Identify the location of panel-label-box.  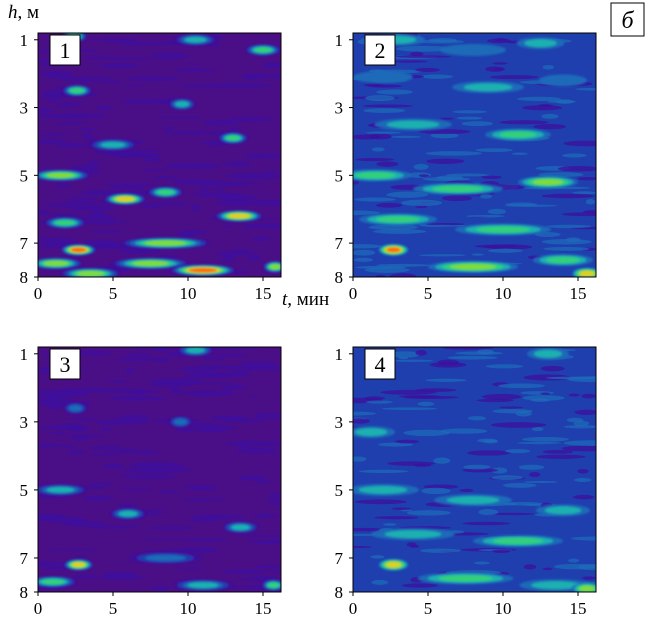
(65, 50).